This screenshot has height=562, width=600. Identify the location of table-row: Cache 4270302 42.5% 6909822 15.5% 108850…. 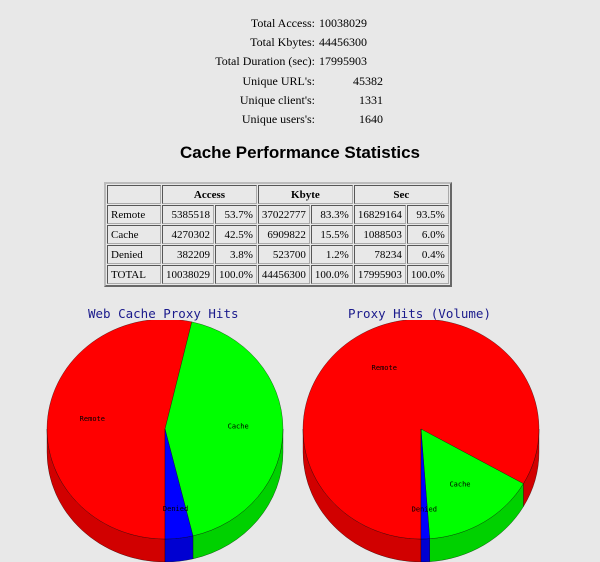
(278, 234).